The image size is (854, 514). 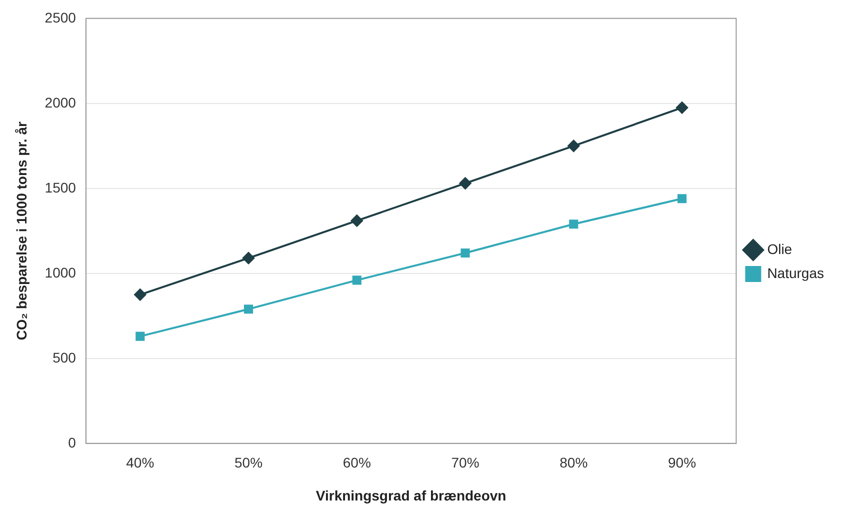 I want to click on x-tick-label: 80%, so click(x=574, y=462).